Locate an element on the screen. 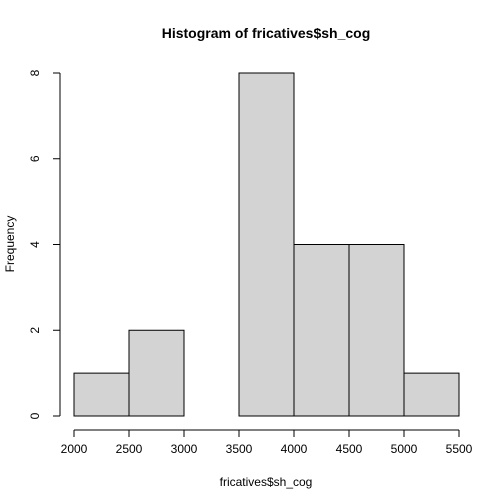 The width and height of the screenshot is (504, 504). y-tick-label: 8 is located at coordinates (35, 72).